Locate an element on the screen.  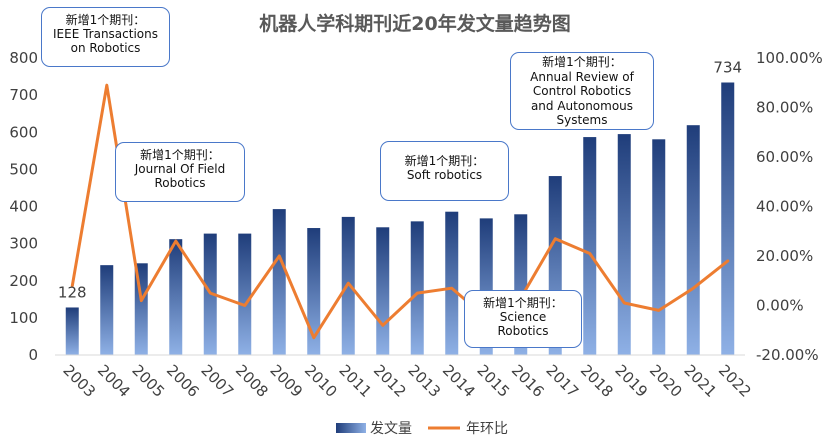
annotation-field-robotics: 新增1个期刊： Journal Of Field Robotics is located at coordinates (180, 172).